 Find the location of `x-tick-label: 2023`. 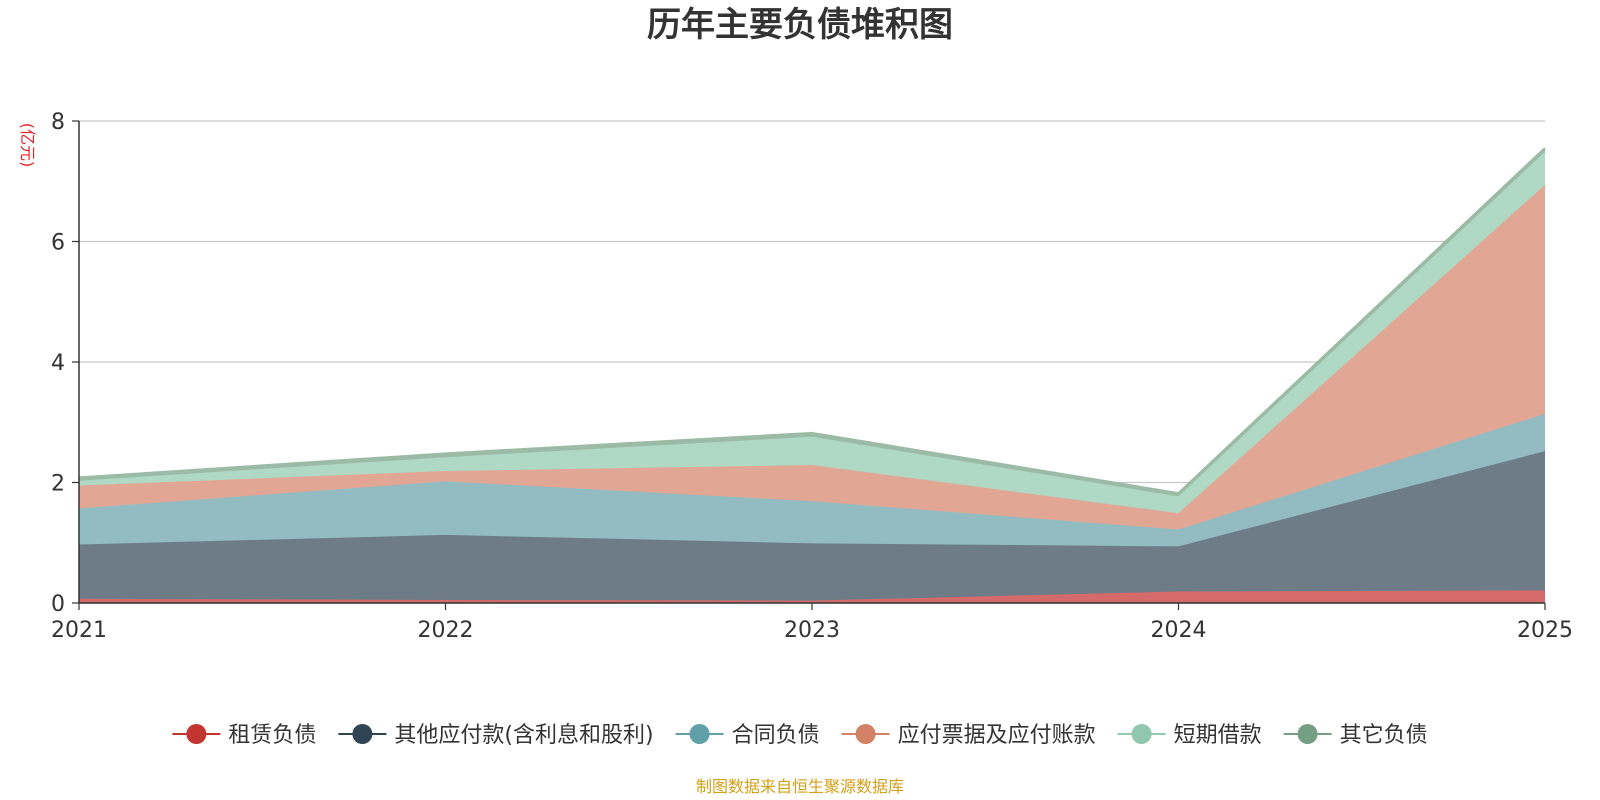

x-tick-label: 2023 is located at coordinates (812, 630).